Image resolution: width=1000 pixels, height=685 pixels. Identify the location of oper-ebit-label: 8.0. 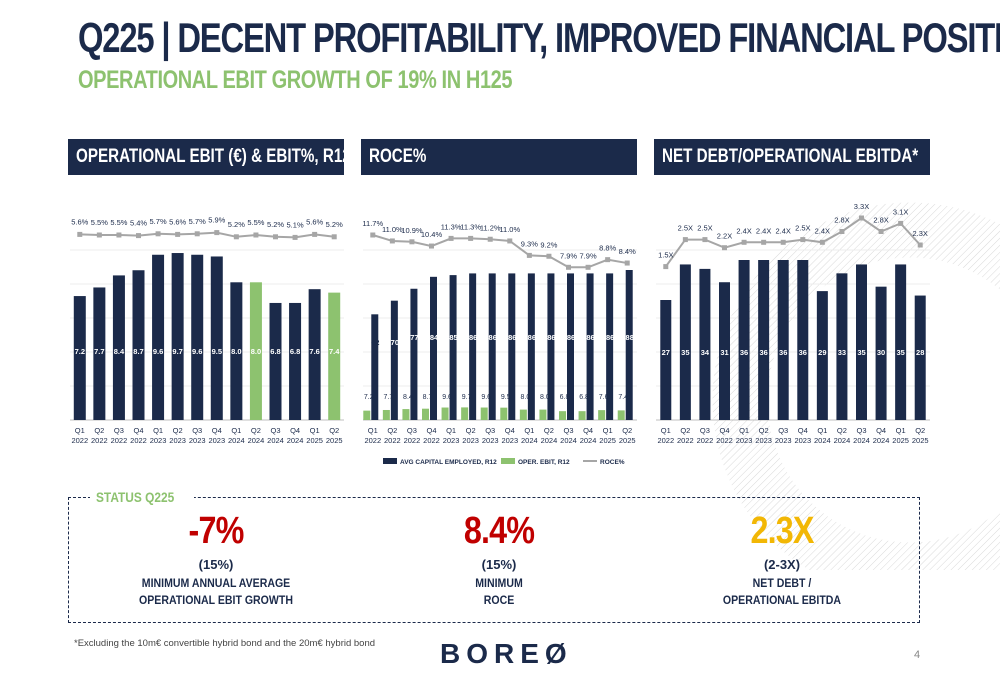
(525, 397).